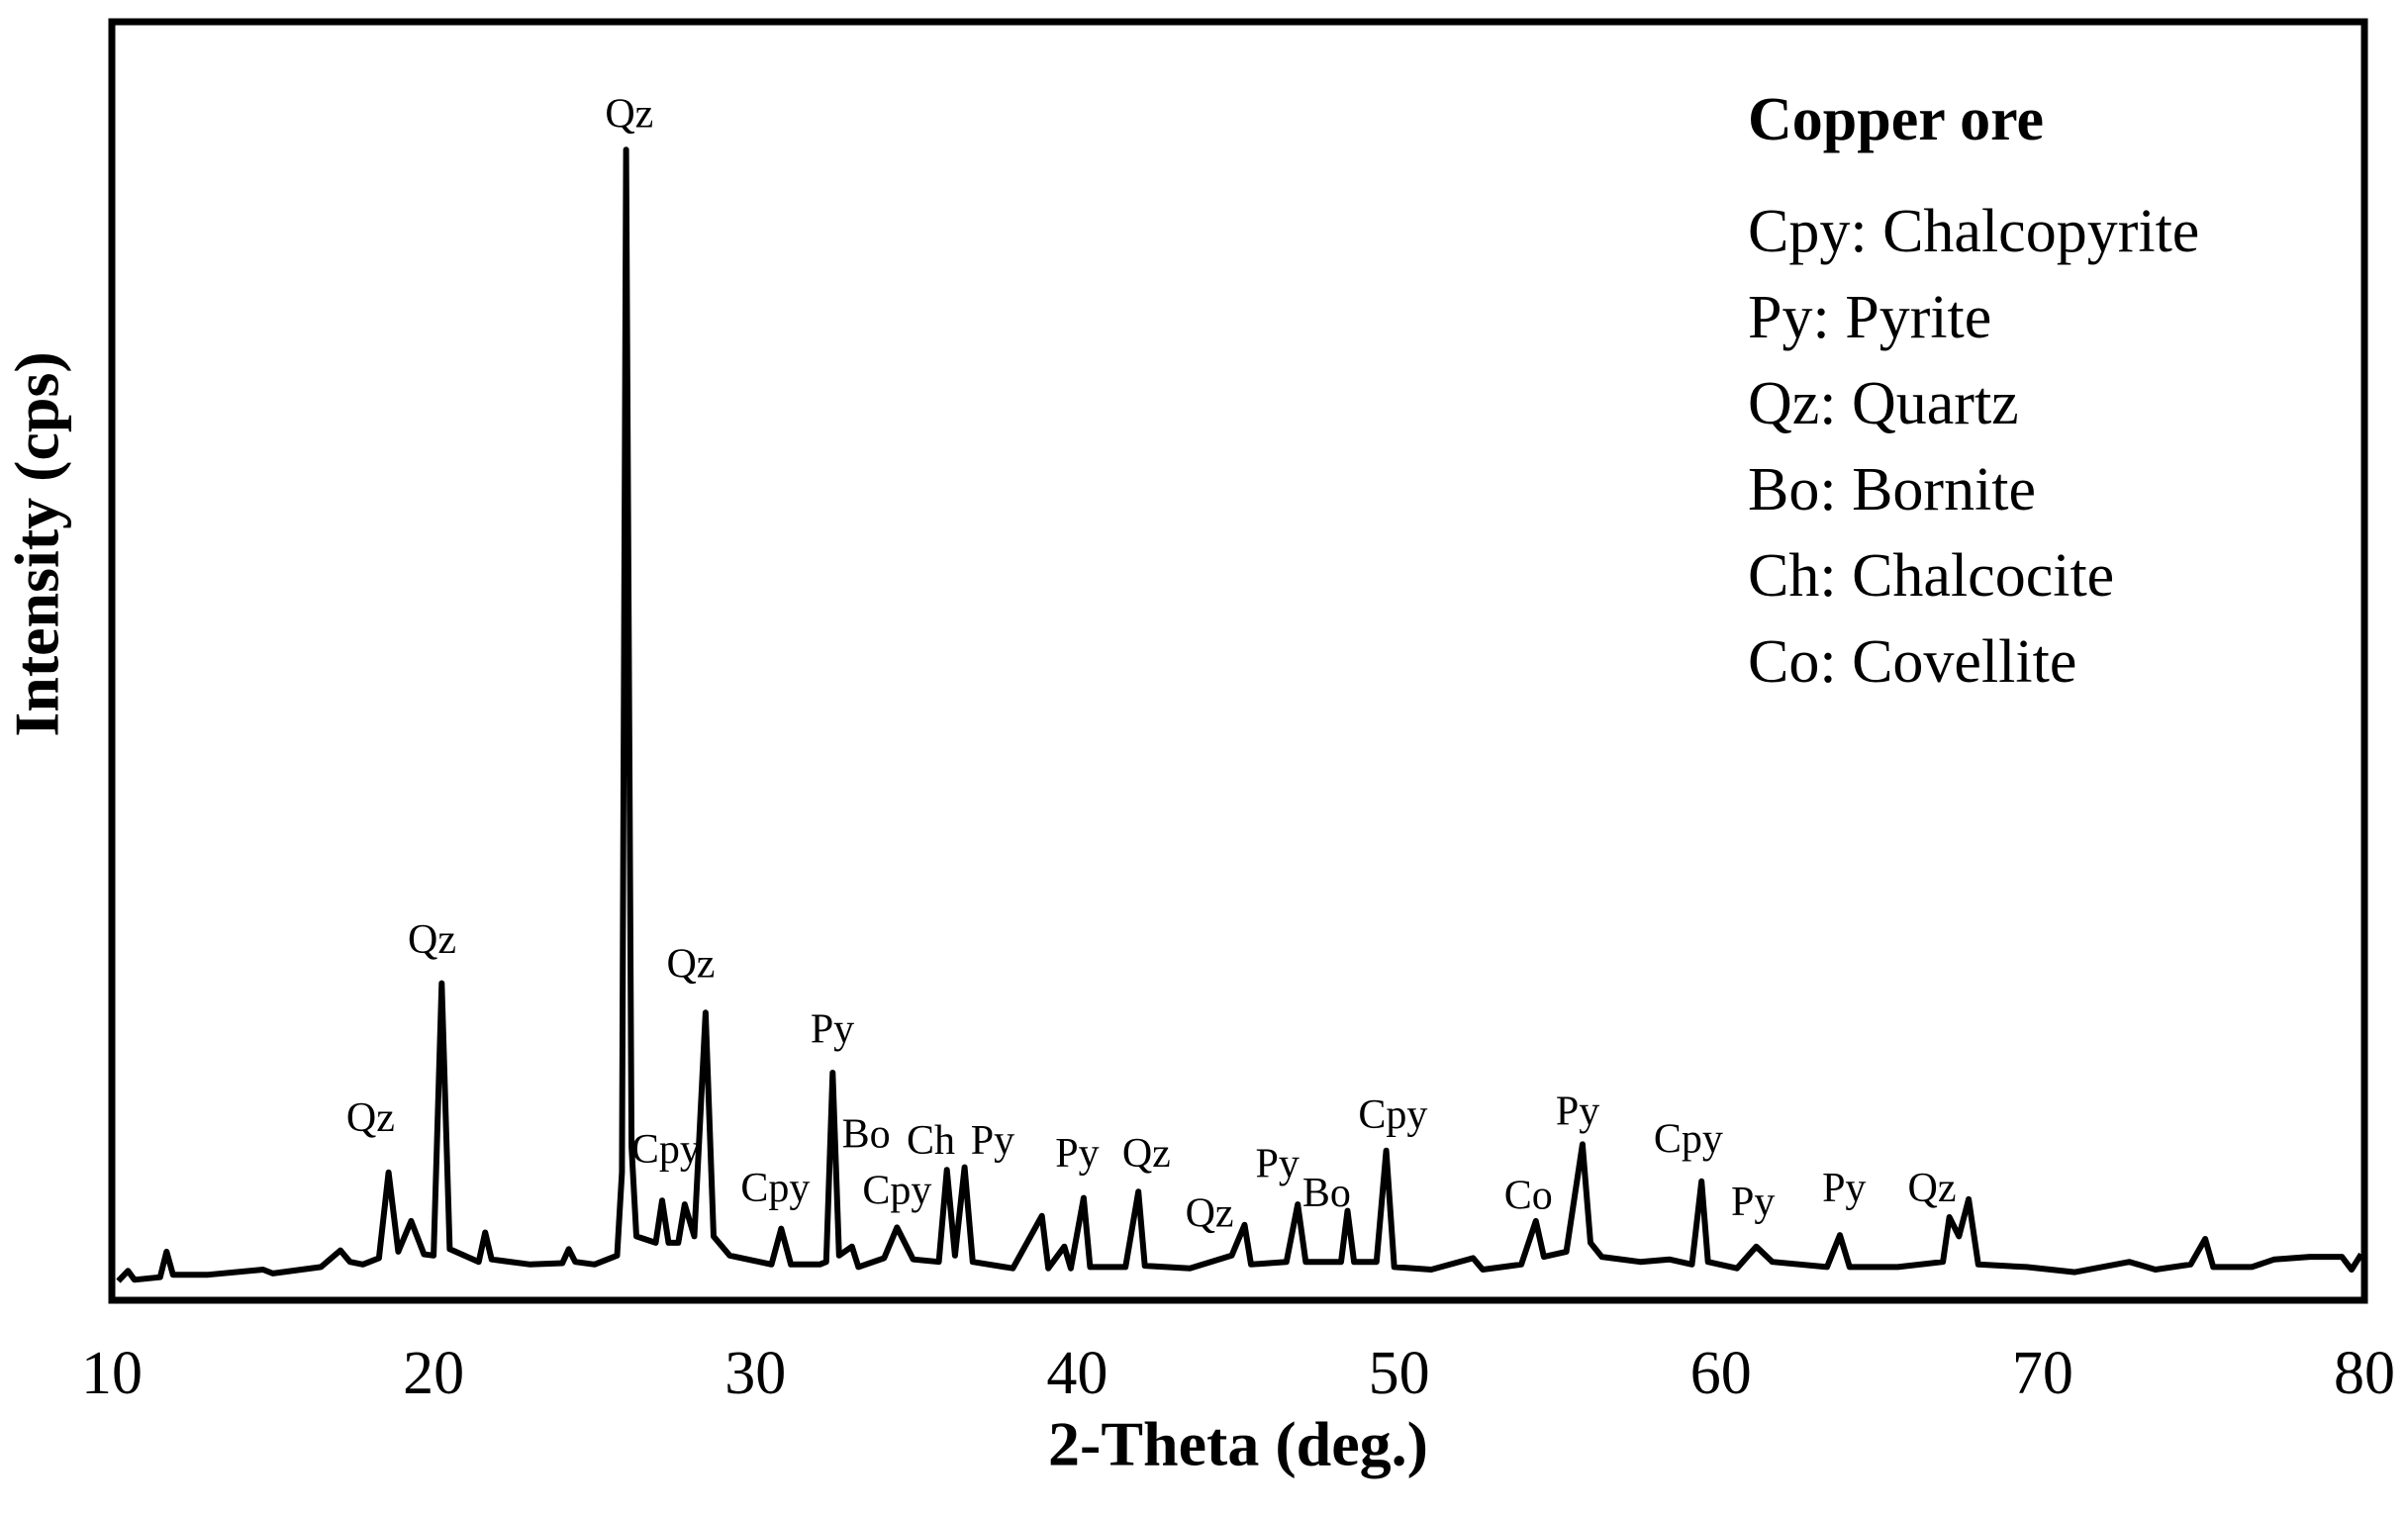 This screenshot has width=2408, height=1514. I want to click on x-tick-label: 50, so click(1399, 1373).